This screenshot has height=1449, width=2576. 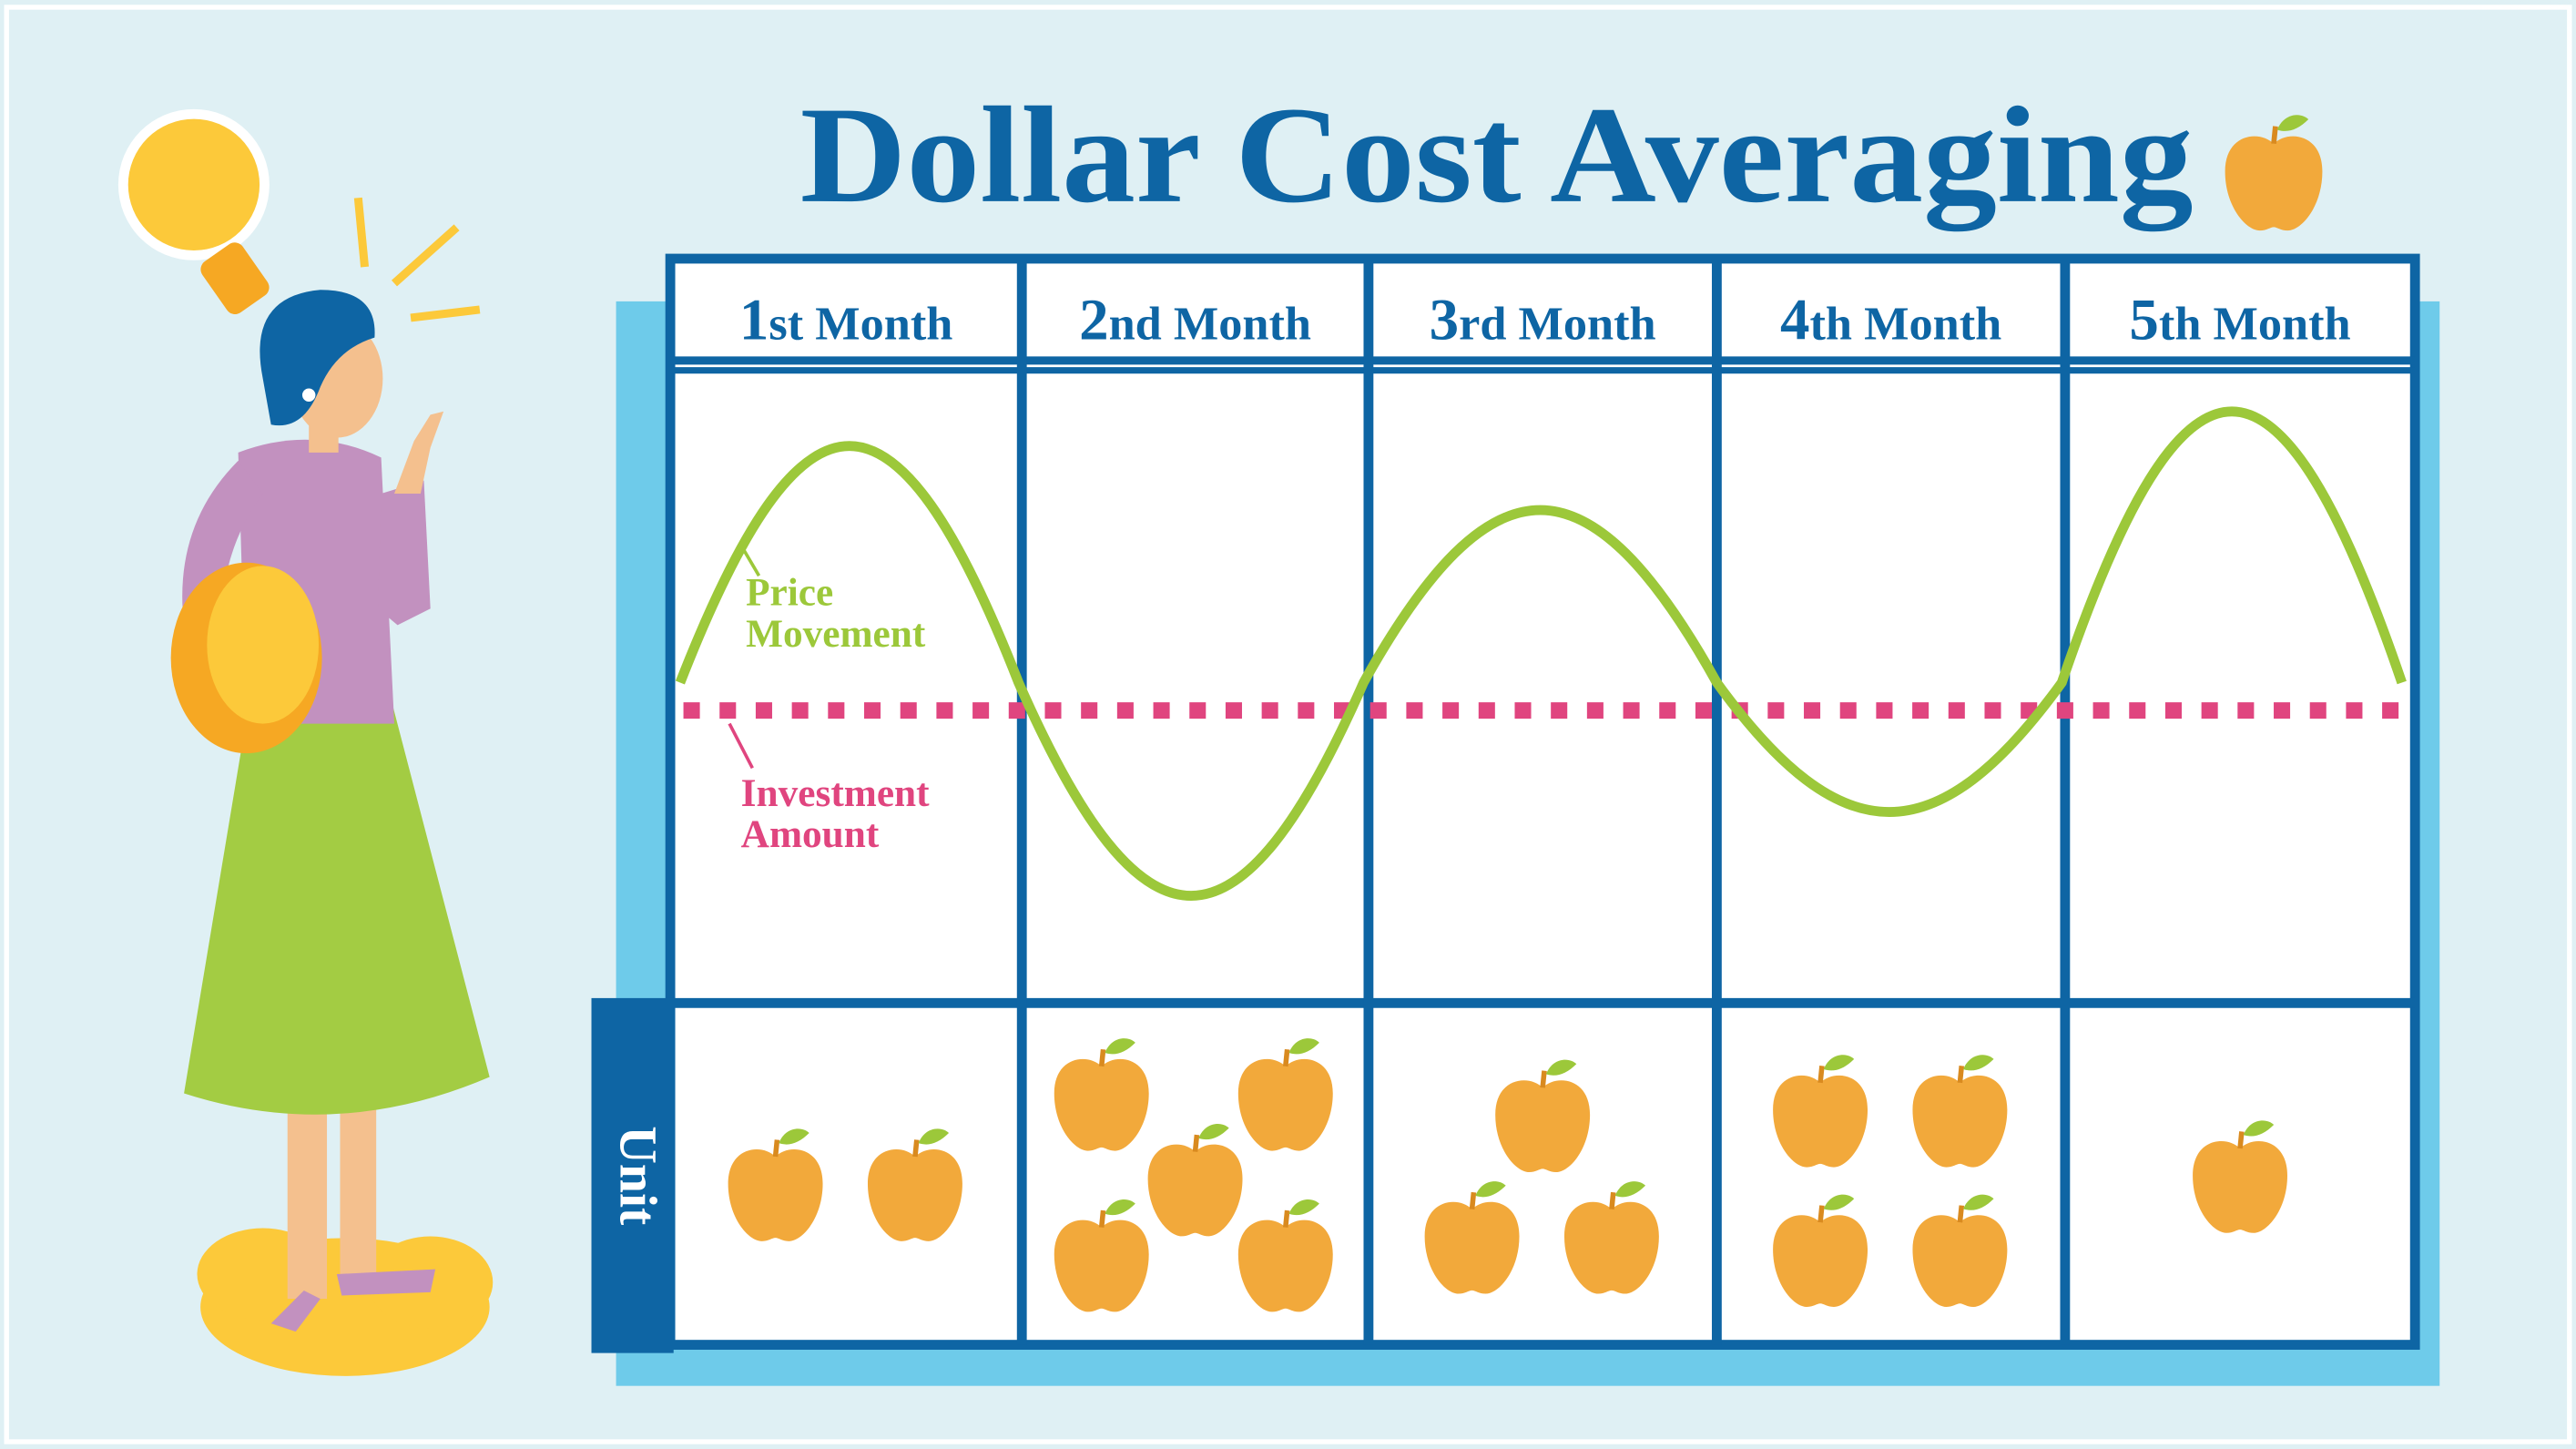 I want to click on month-label: 3rd Month, so click(x=1543, y=320).